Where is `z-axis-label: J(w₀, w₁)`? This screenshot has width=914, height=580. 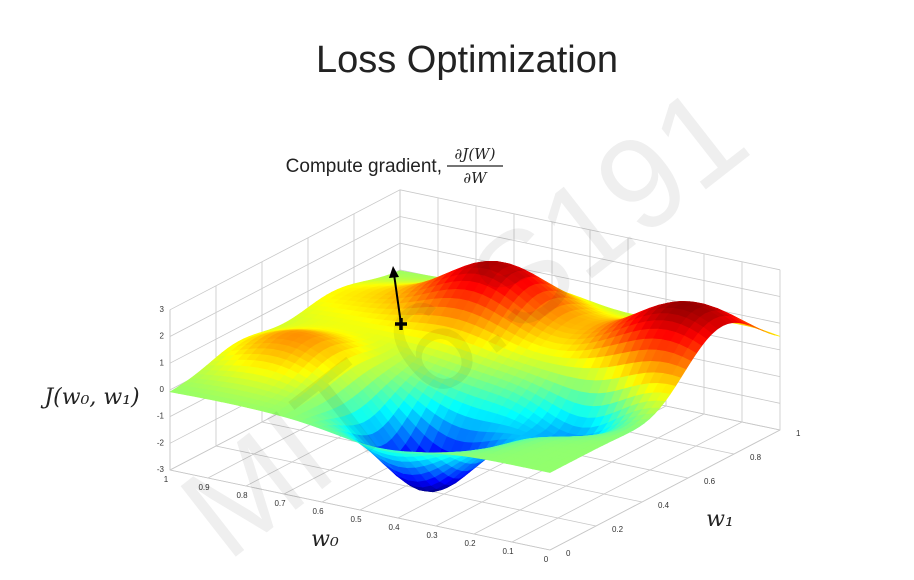 z-axis-label: J(w₀, w₁) is located at coordinates (89, 397).